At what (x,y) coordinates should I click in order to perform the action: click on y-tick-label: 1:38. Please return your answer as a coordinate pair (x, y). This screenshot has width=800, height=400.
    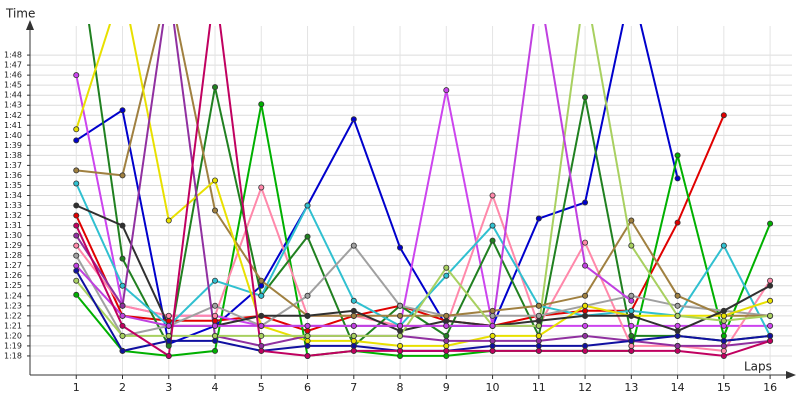
    Looking at the image, I should click on (13, 155).